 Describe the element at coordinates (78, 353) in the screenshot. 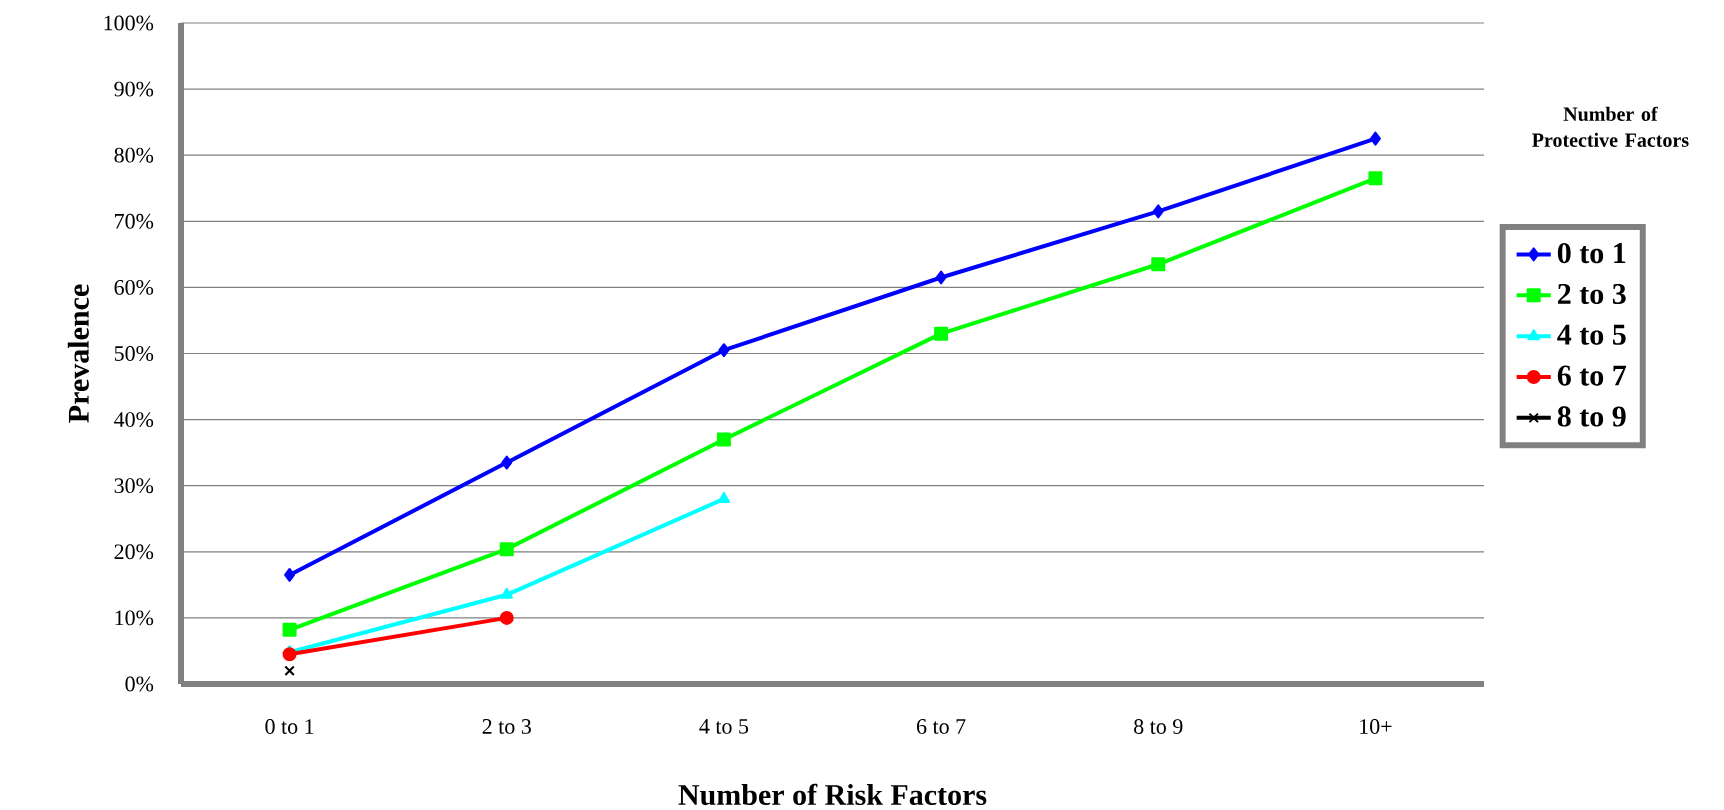

I see `y-axis-title: Prevalence` at that location.